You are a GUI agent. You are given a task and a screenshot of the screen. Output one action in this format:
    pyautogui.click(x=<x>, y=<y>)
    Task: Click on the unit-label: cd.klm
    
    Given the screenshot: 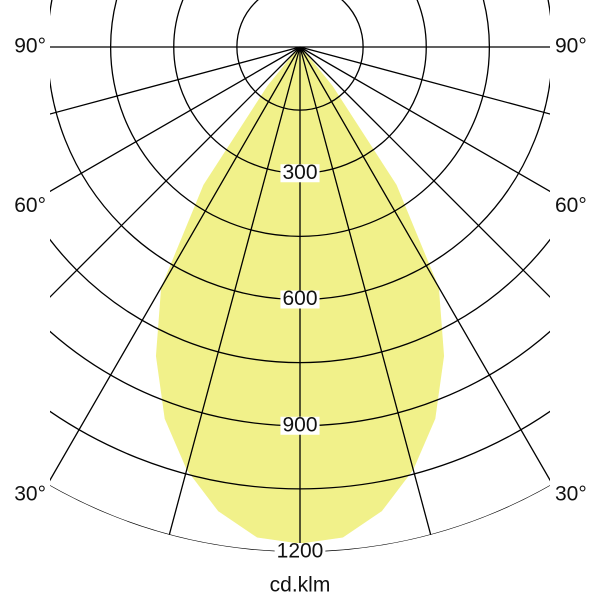 What is the action you would take?
    pyautogui.click(x=300, y=585)
    